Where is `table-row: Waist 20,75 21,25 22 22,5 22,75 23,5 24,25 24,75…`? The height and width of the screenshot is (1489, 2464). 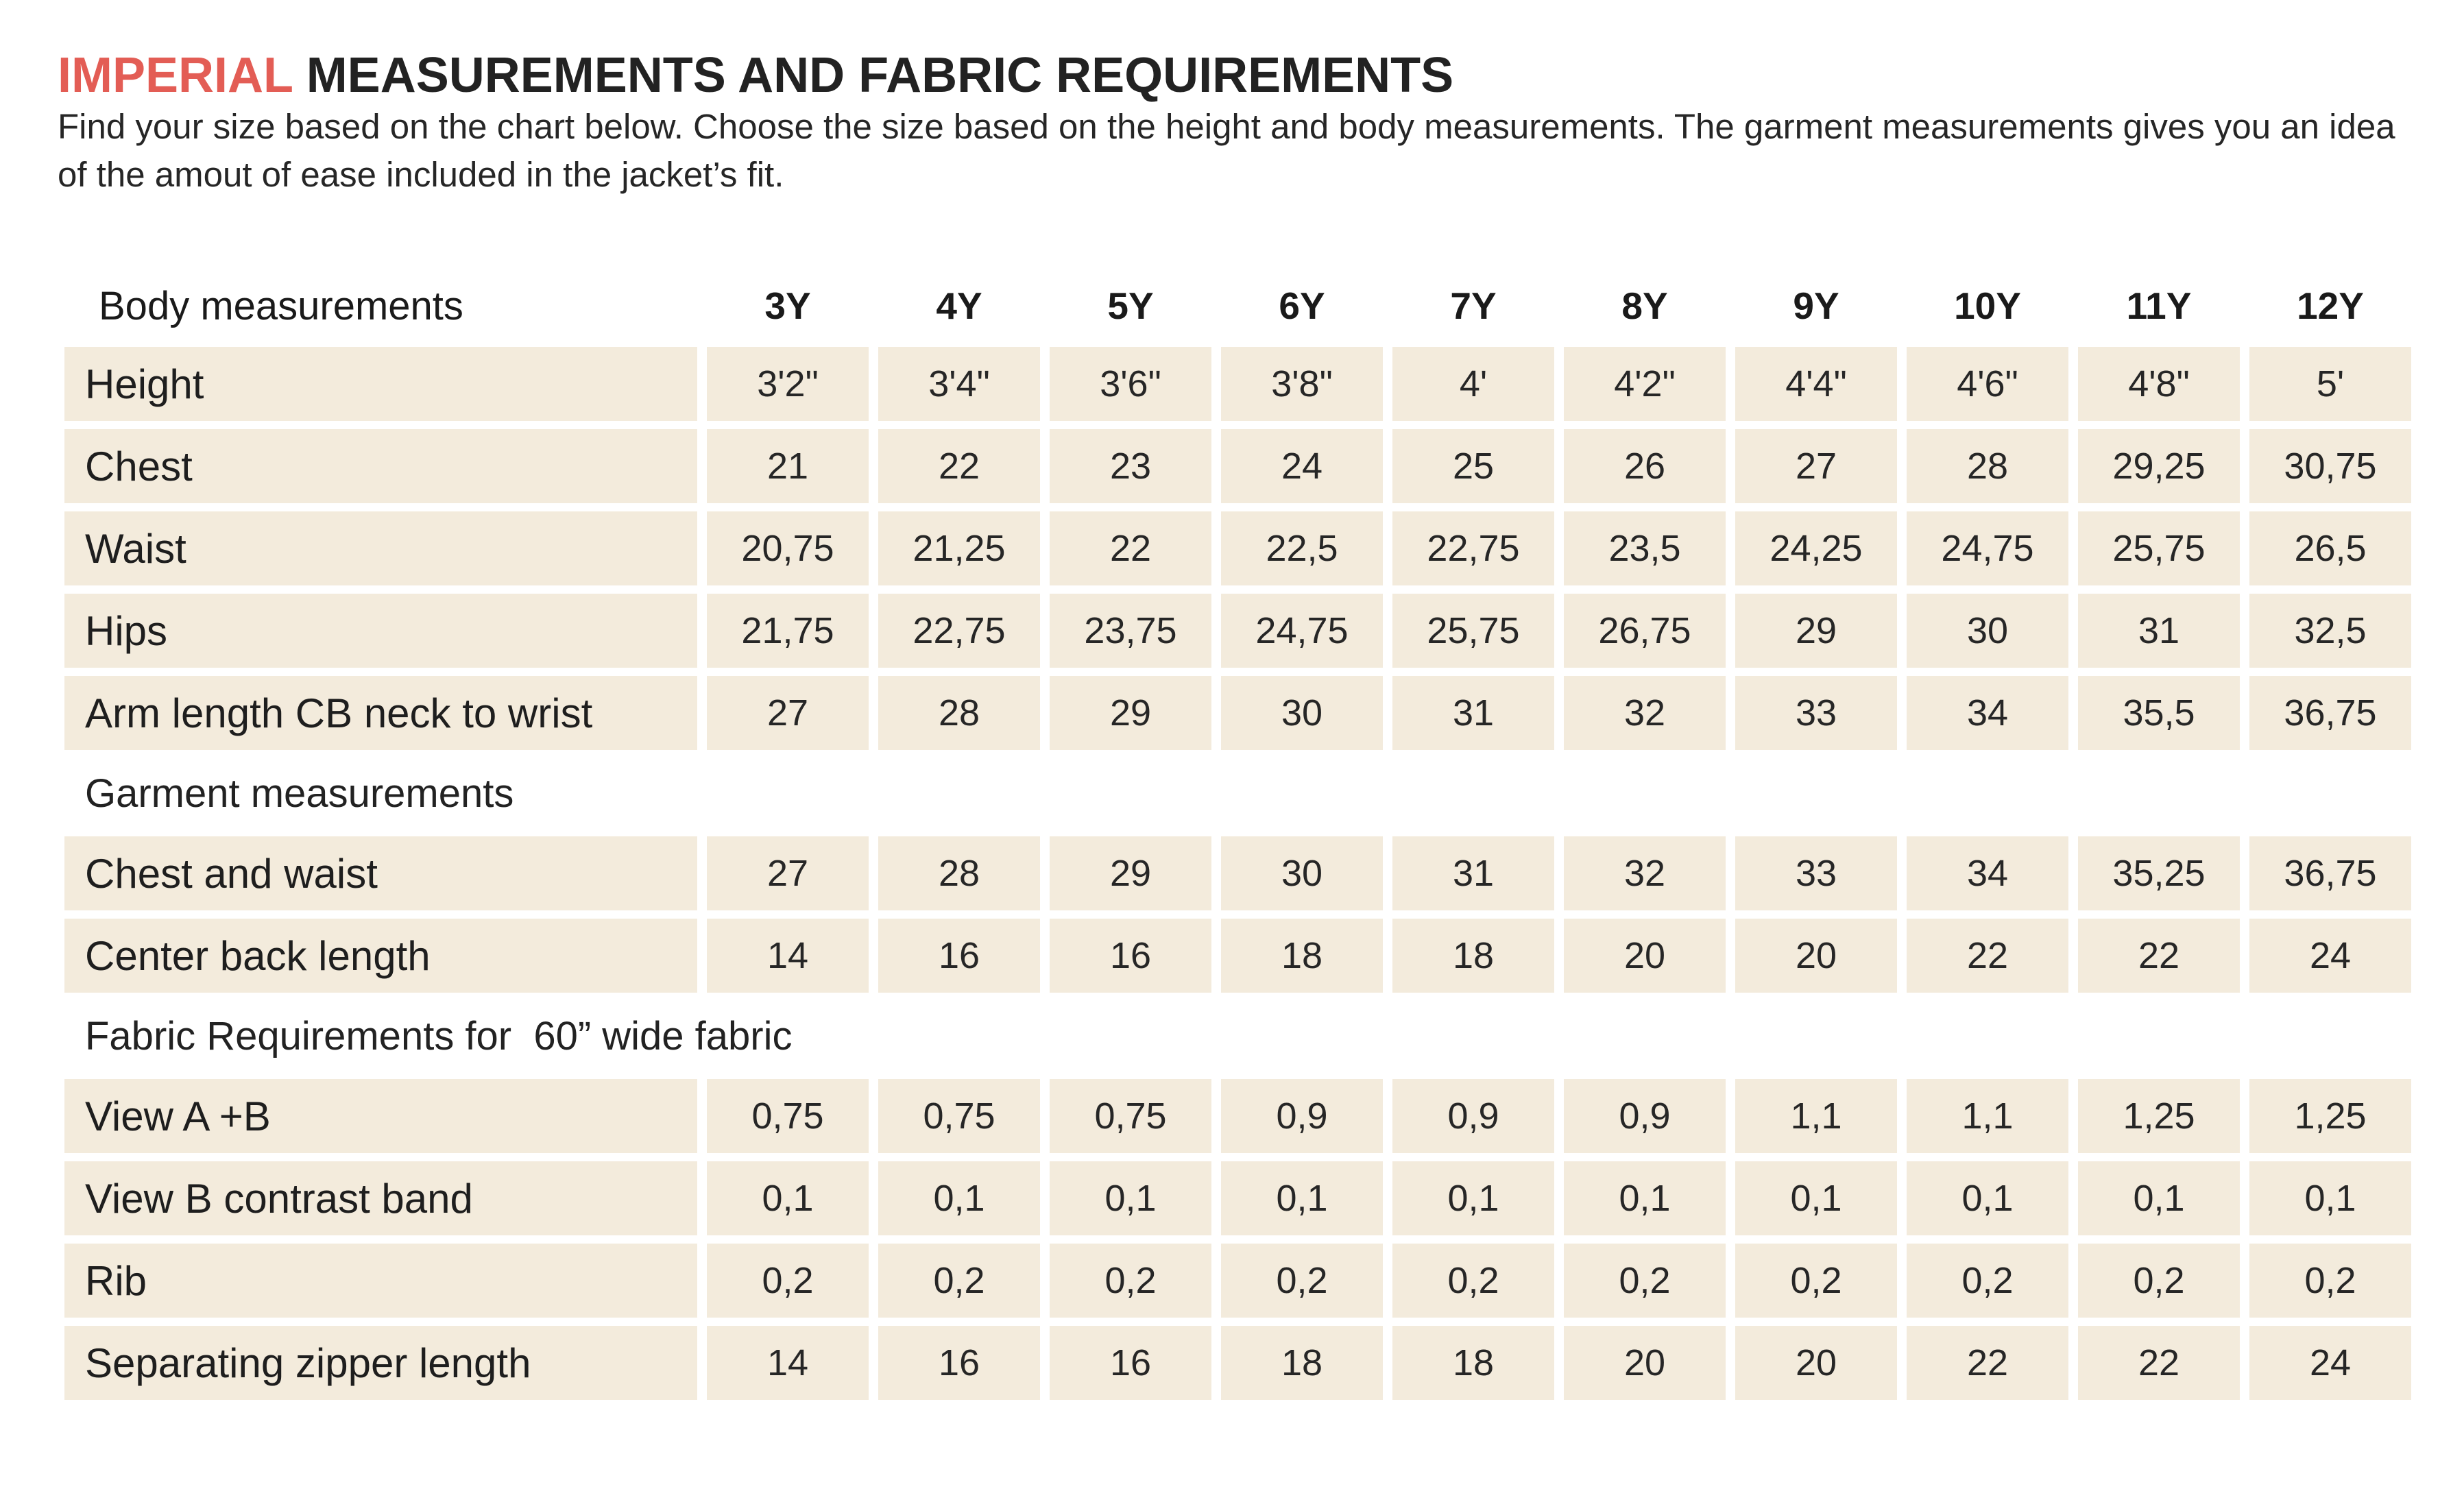
table-row: Waist 20,75 21,25 22 22,5 22,75 23,5 24,25 24,75… is located at coordinates (1237, 548).